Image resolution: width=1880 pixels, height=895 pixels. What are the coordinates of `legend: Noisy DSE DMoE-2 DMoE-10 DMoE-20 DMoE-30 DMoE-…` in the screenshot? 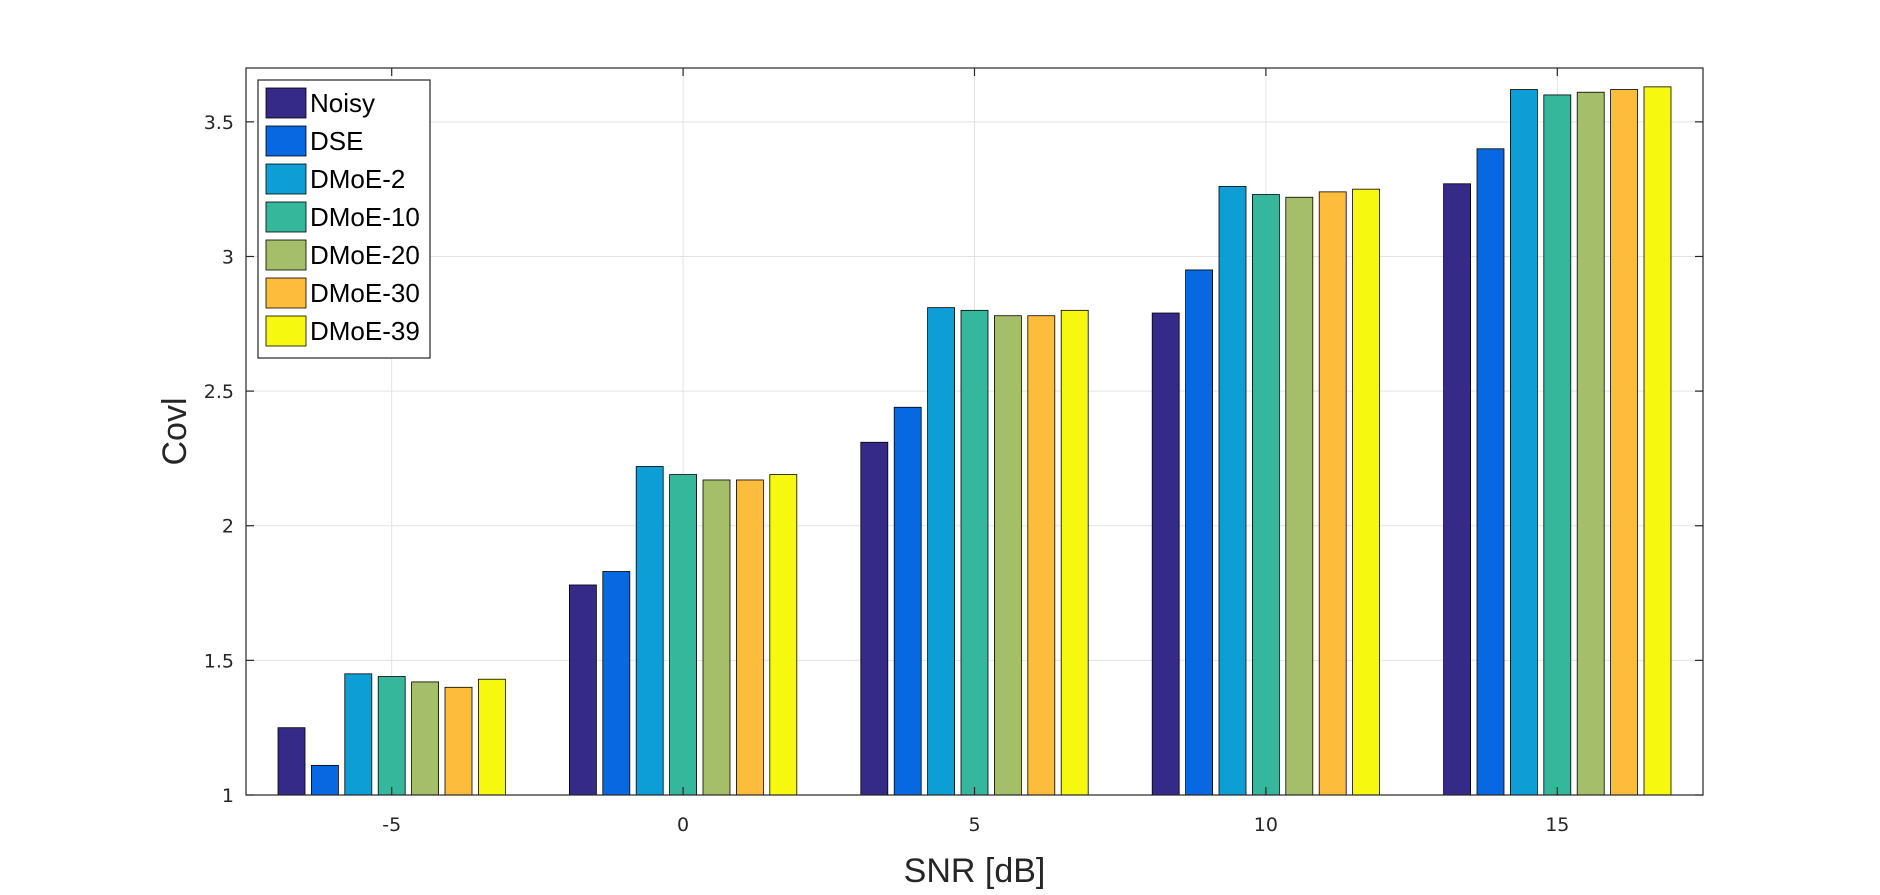 It's located at (344, 219).